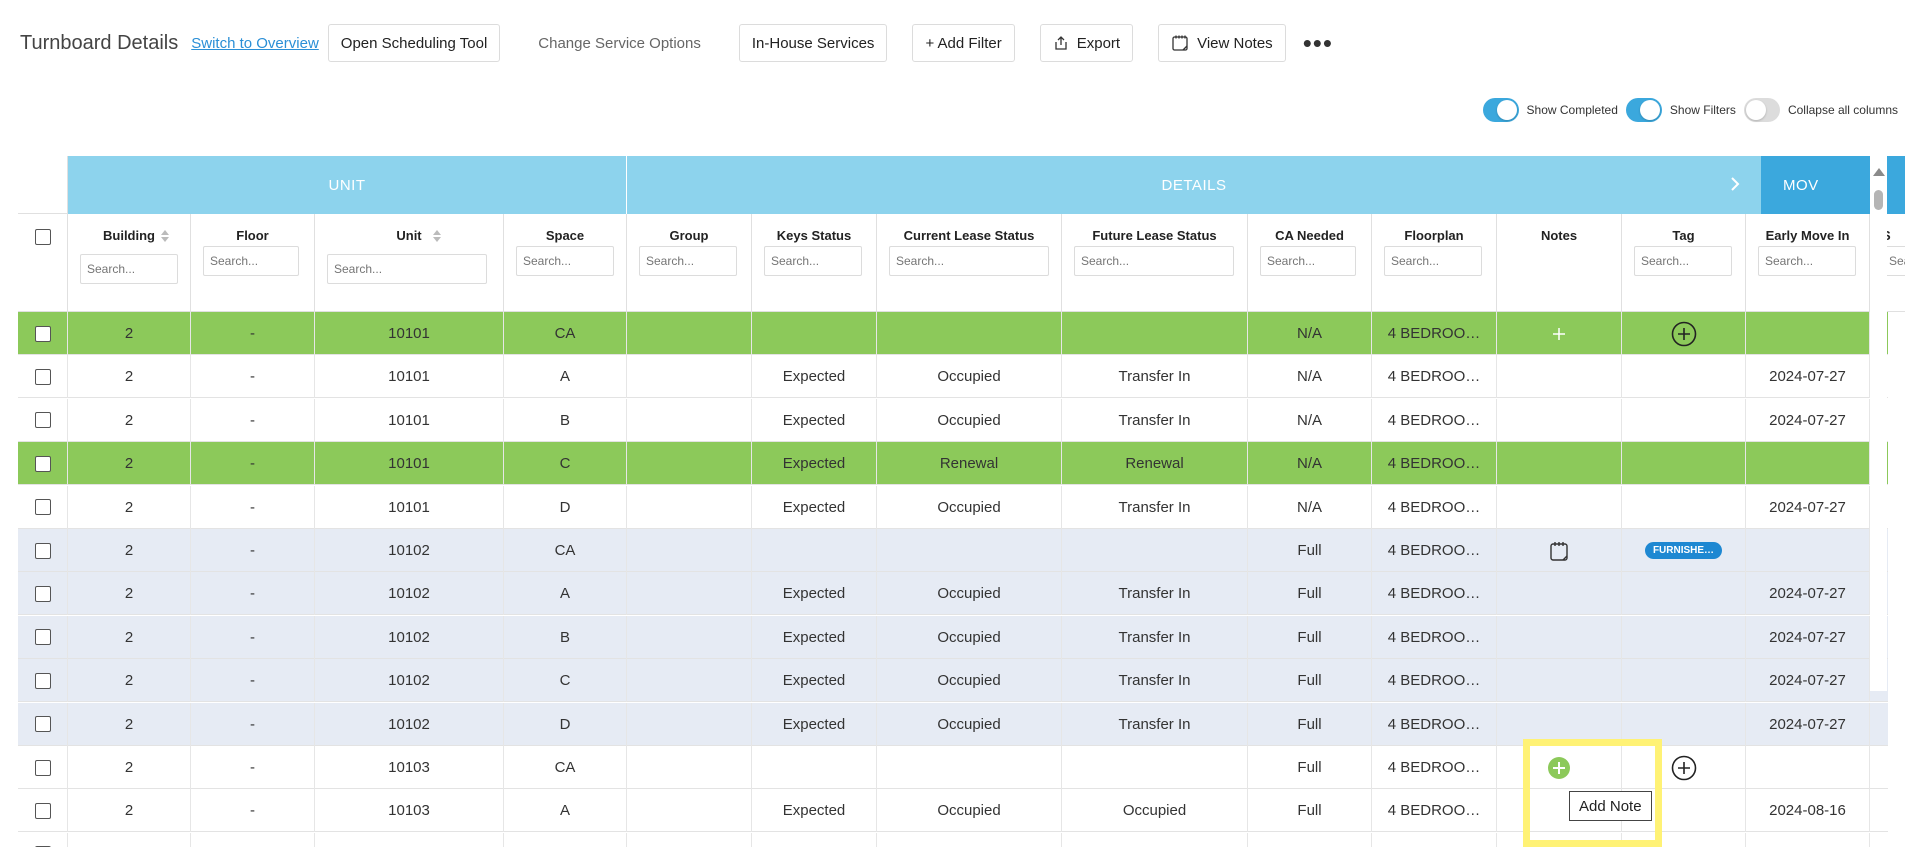 This screenshot has width=1918, height=847. What do you see at coordinates (953, 839) in the screenshot?
I see `table-row` at bounding box center [953, 839].